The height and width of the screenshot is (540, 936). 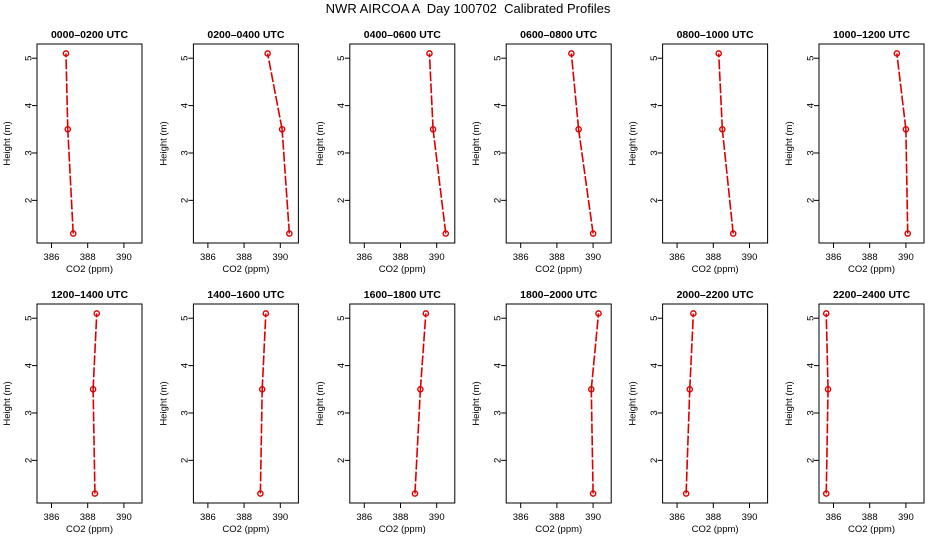 I want to click on chart-title: 1400–1600 UTC, so click(x=245, y=295).